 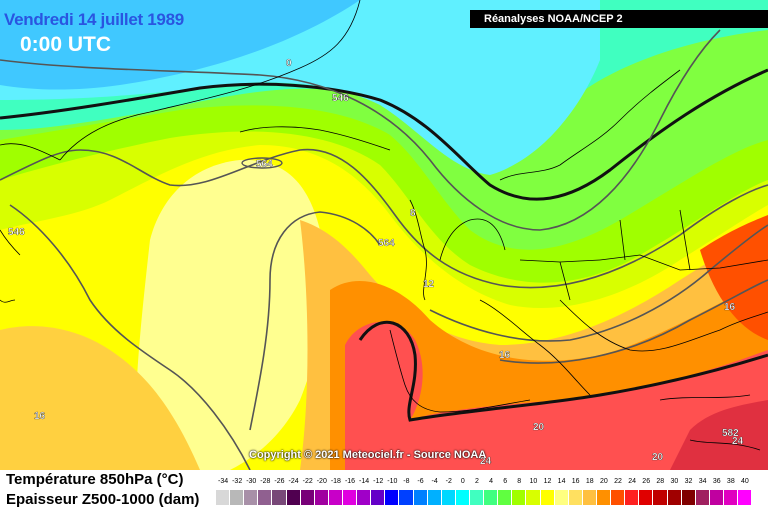 What do you see at coordinates (251, 481) in the screenshot?
I see `legend-tick-label: -30` at bounding box center [251, 481].